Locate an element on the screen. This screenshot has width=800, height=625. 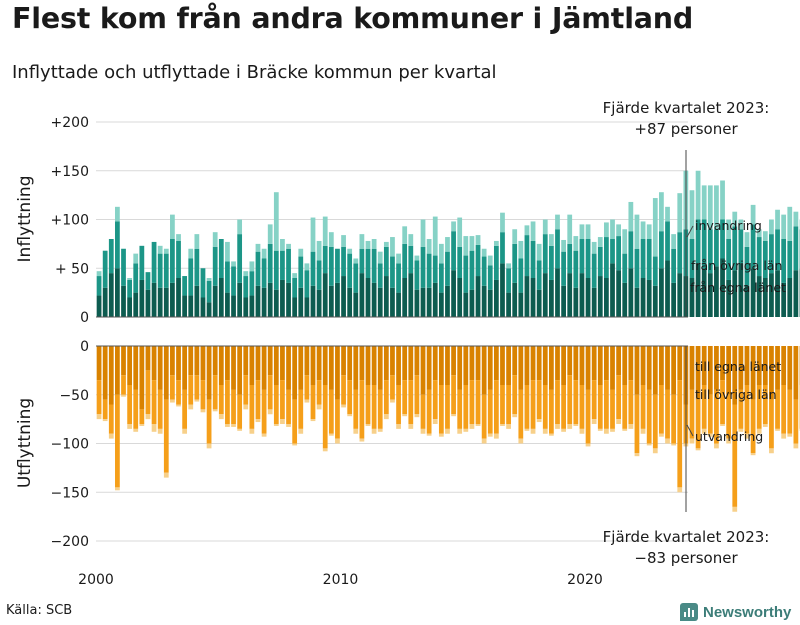
inflow-tick-label: +100 is located at coordinates (70, 221).